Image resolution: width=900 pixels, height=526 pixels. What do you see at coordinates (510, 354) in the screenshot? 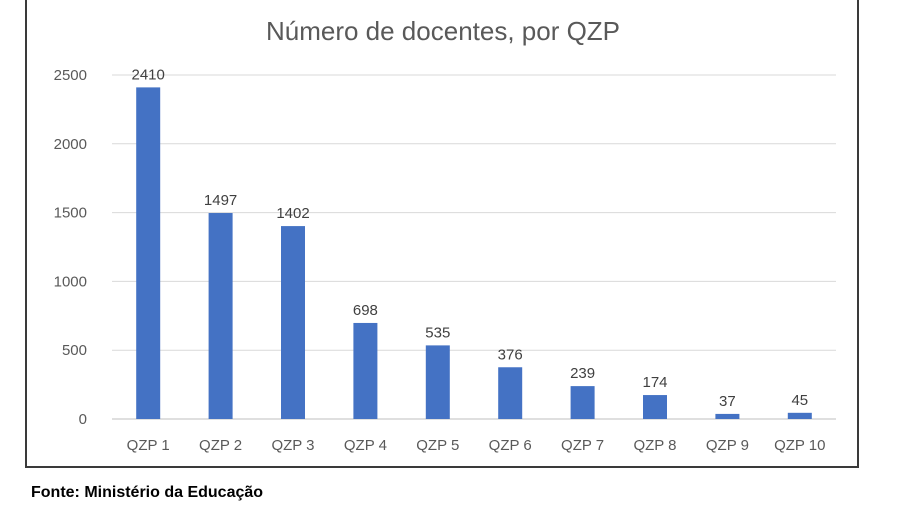
I see `data-label: 376` at bounding box center [510, 354].